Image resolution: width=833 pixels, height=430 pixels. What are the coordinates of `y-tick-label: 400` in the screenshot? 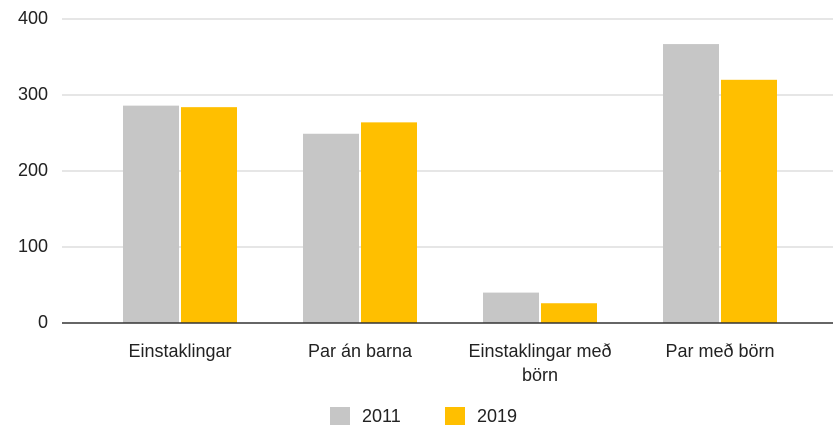 It's located at (33, 18).